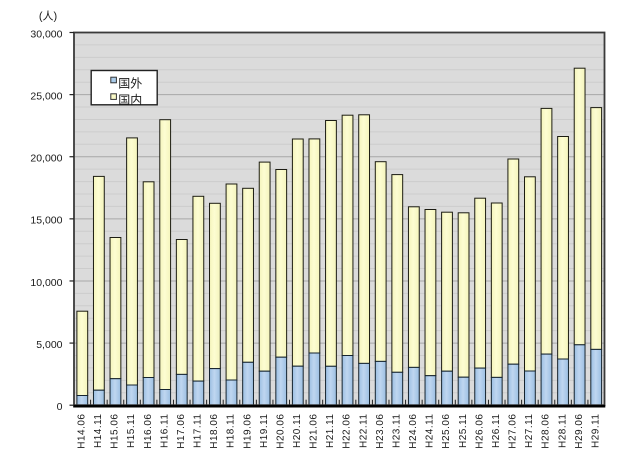  Describe the element at coordinates (496, 431) in the screenshot. I see `svg-text: H26.11` at that location.